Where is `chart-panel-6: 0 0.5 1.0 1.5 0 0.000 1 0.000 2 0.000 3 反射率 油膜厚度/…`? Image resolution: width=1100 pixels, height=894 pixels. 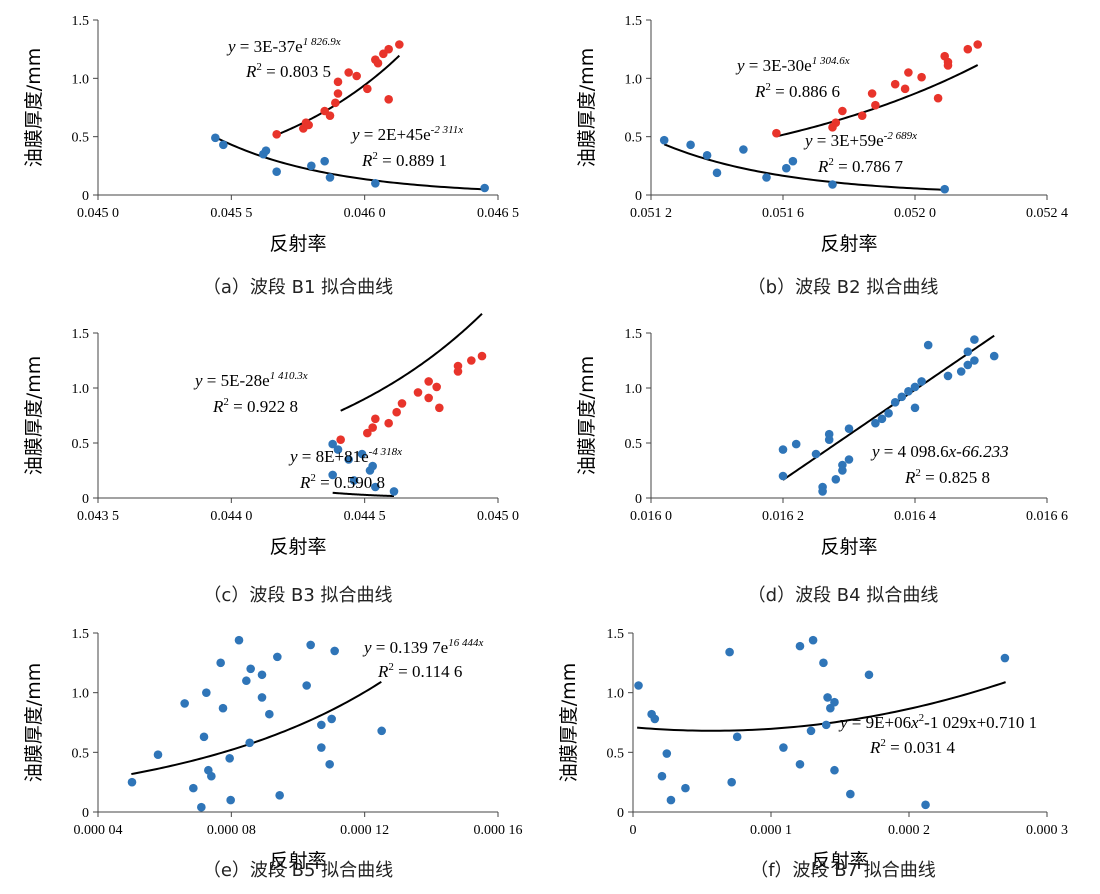
chart-panel-6: 0 0.5 1.0 1.5 0 0.000 1 0.000 2 0.000 3 反射率 油膜厚度/… is located at coordinates (813, 754).